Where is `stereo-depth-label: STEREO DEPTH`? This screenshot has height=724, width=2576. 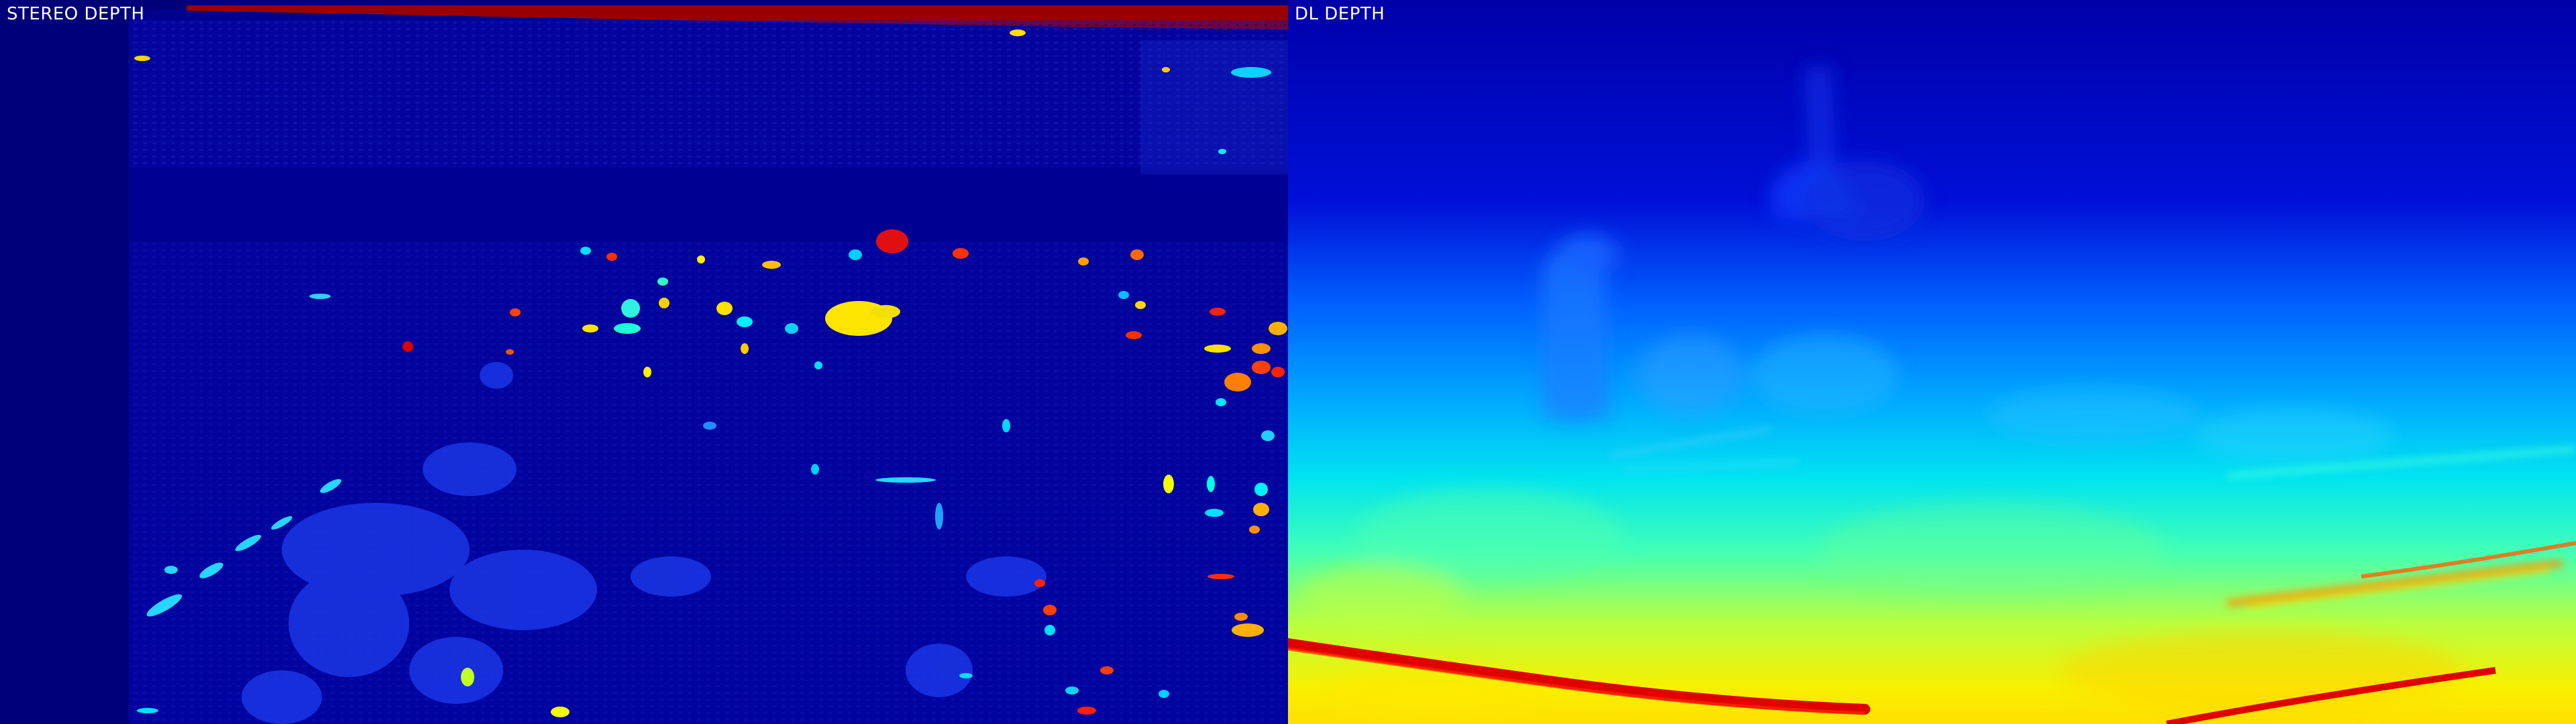 stereo-depth-label: STEREO DEPTH is located at coordinates (76, 14).